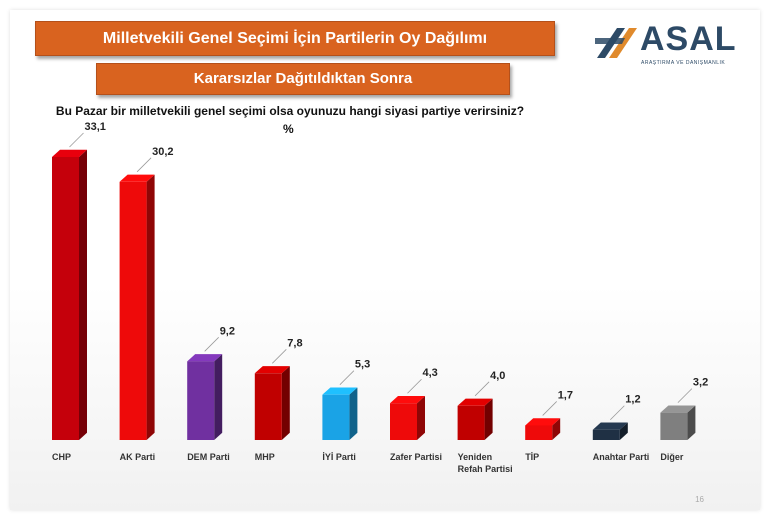  Describe the element at coordinates (616, 43) in the screenshot. I see `logo-mark-icon` at that location.